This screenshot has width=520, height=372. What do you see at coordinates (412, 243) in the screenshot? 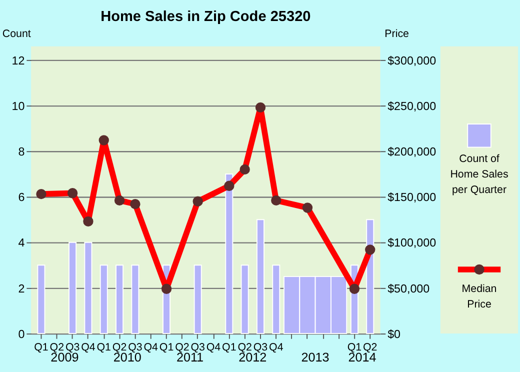
I see `y2-tick-label: $100,000` at bounding box center [412, 243].